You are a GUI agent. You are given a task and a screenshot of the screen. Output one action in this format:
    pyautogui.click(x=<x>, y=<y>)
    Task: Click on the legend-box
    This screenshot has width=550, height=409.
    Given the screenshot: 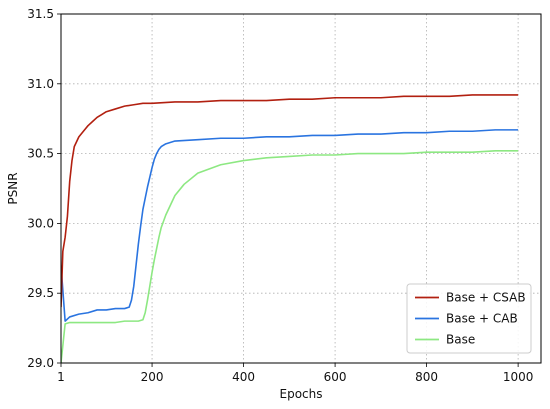 What is the action you would take?
    pyautogui.click(x=469, y=318)
    